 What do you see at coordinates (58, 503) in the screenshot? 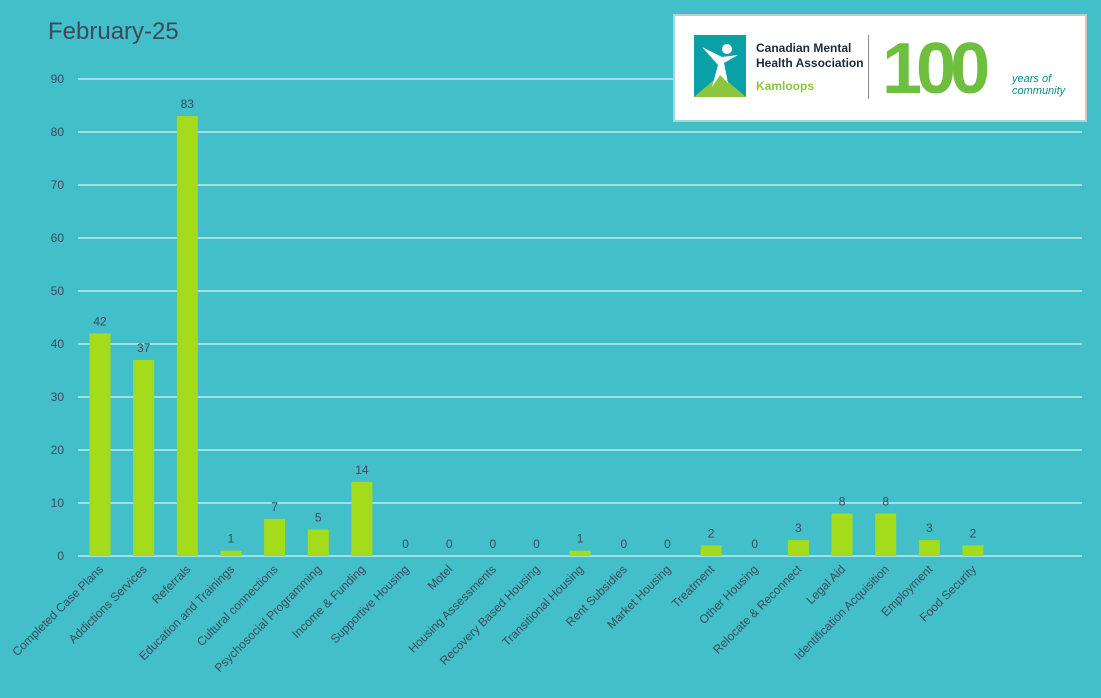
I see `y-tick-label: 10` at bounding box center [58, 503].